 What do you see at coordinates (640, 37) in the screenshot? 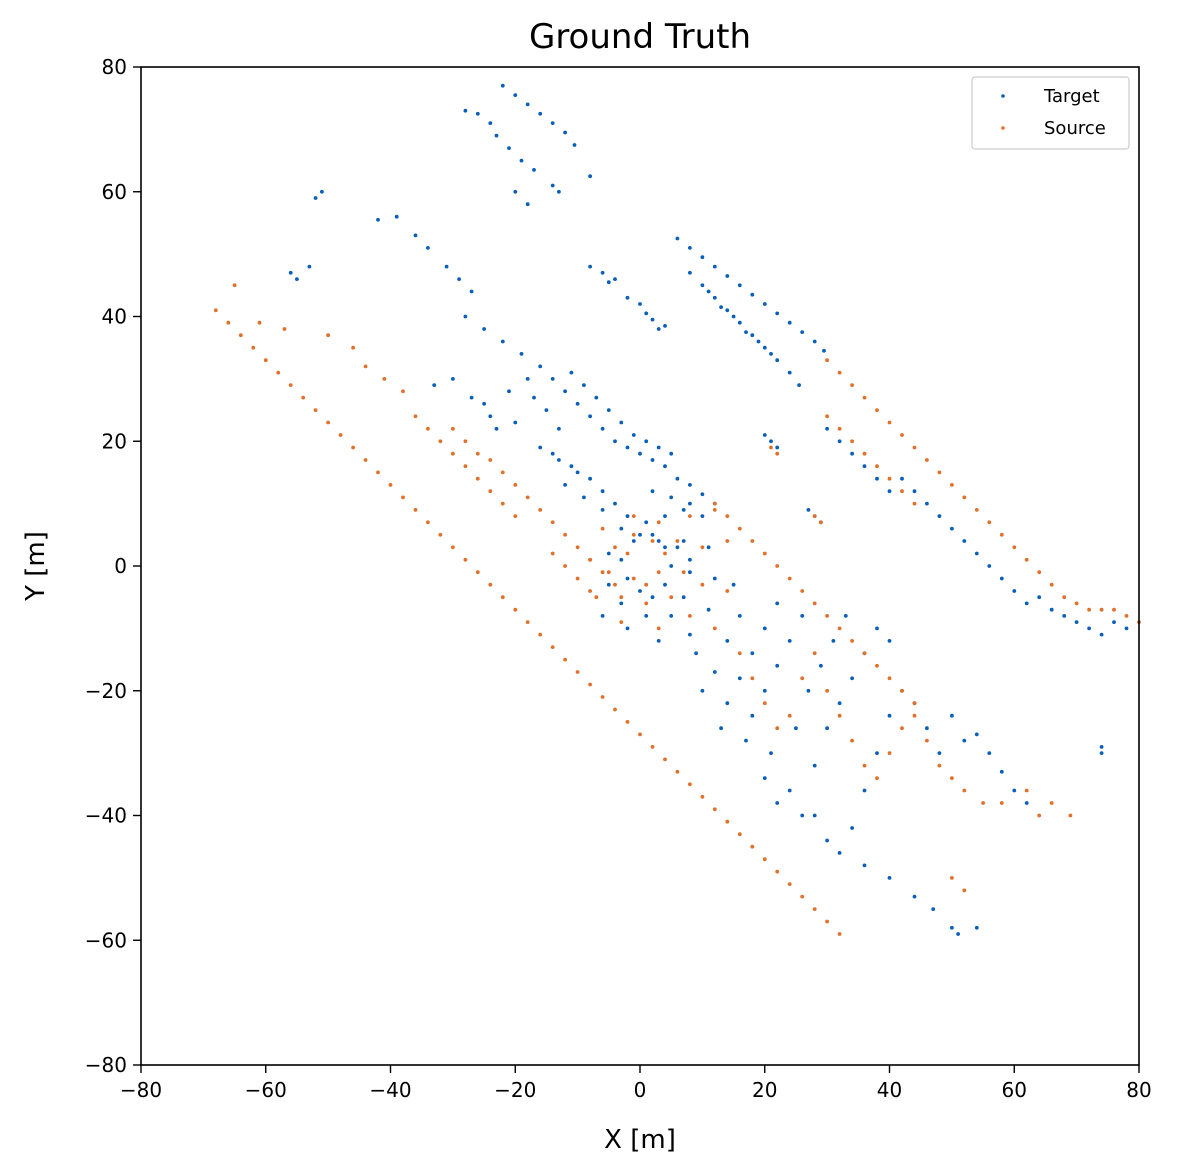
I see `chart-title: Ground Truth` at bounding box center [640, 37].